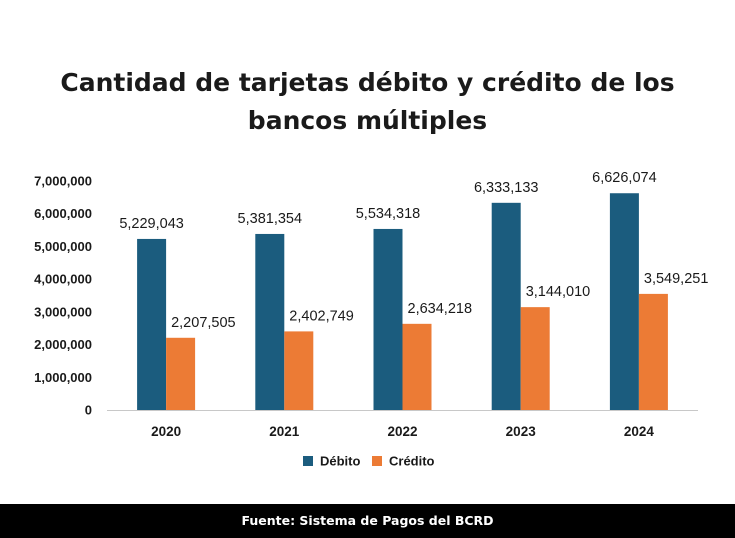 This screenshot has height=538, width=735. What do you see at coordinates (506, 306) in the screenshot?
I see `bar-debito-2023` at bounding box center [506, 306].